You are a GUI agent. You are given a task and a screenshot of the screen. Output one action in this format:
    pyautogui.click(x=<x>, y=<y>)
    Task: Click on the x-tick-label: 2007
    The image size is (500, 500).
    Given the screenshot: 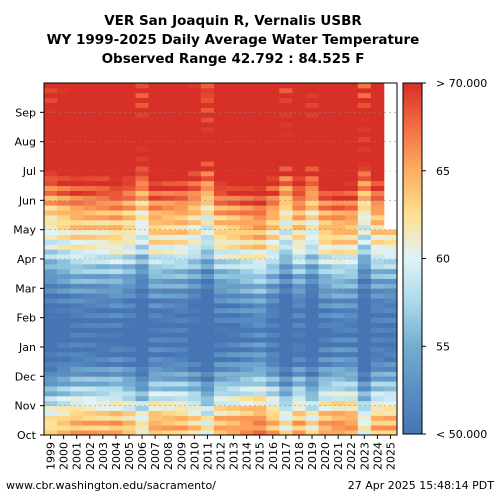 What is the action you would take?
    pyautogui.click(x=155, y=456)
    